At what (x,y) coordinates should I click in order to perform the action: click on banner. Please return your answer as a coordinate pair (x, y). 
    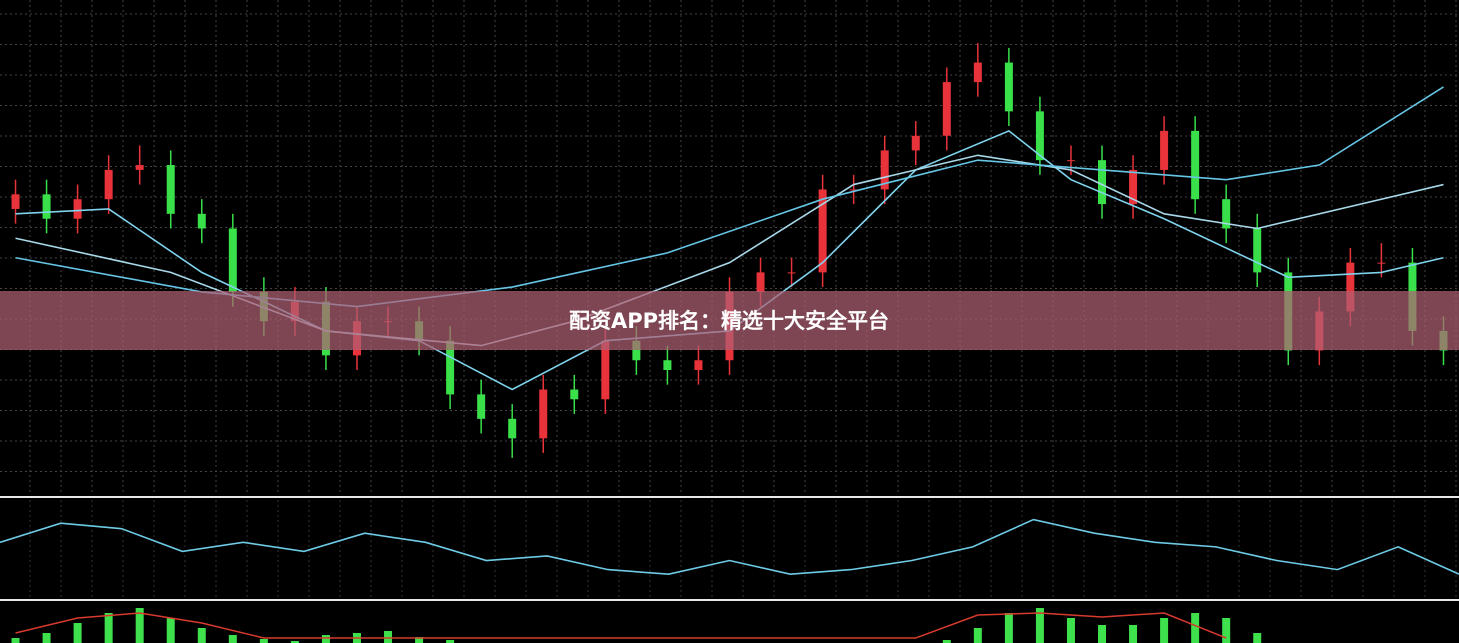
    Looking at the image, I should click on (729, 320).